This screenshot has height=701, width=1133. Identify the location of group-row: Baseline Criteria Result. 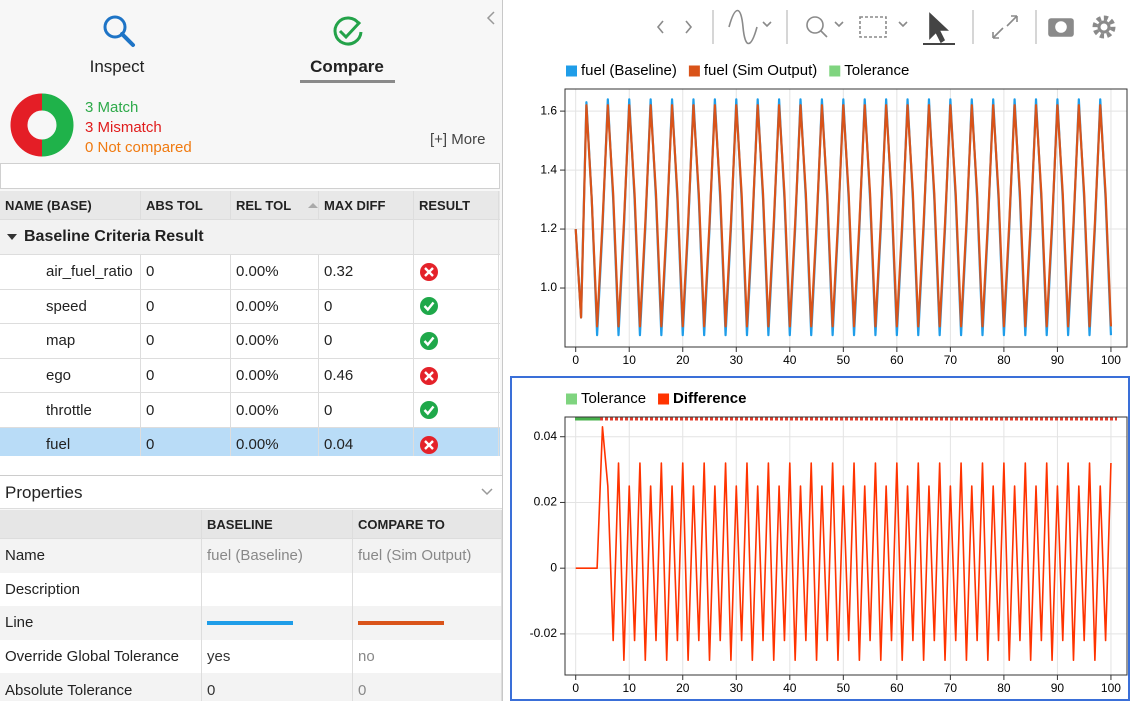
(250, 237).